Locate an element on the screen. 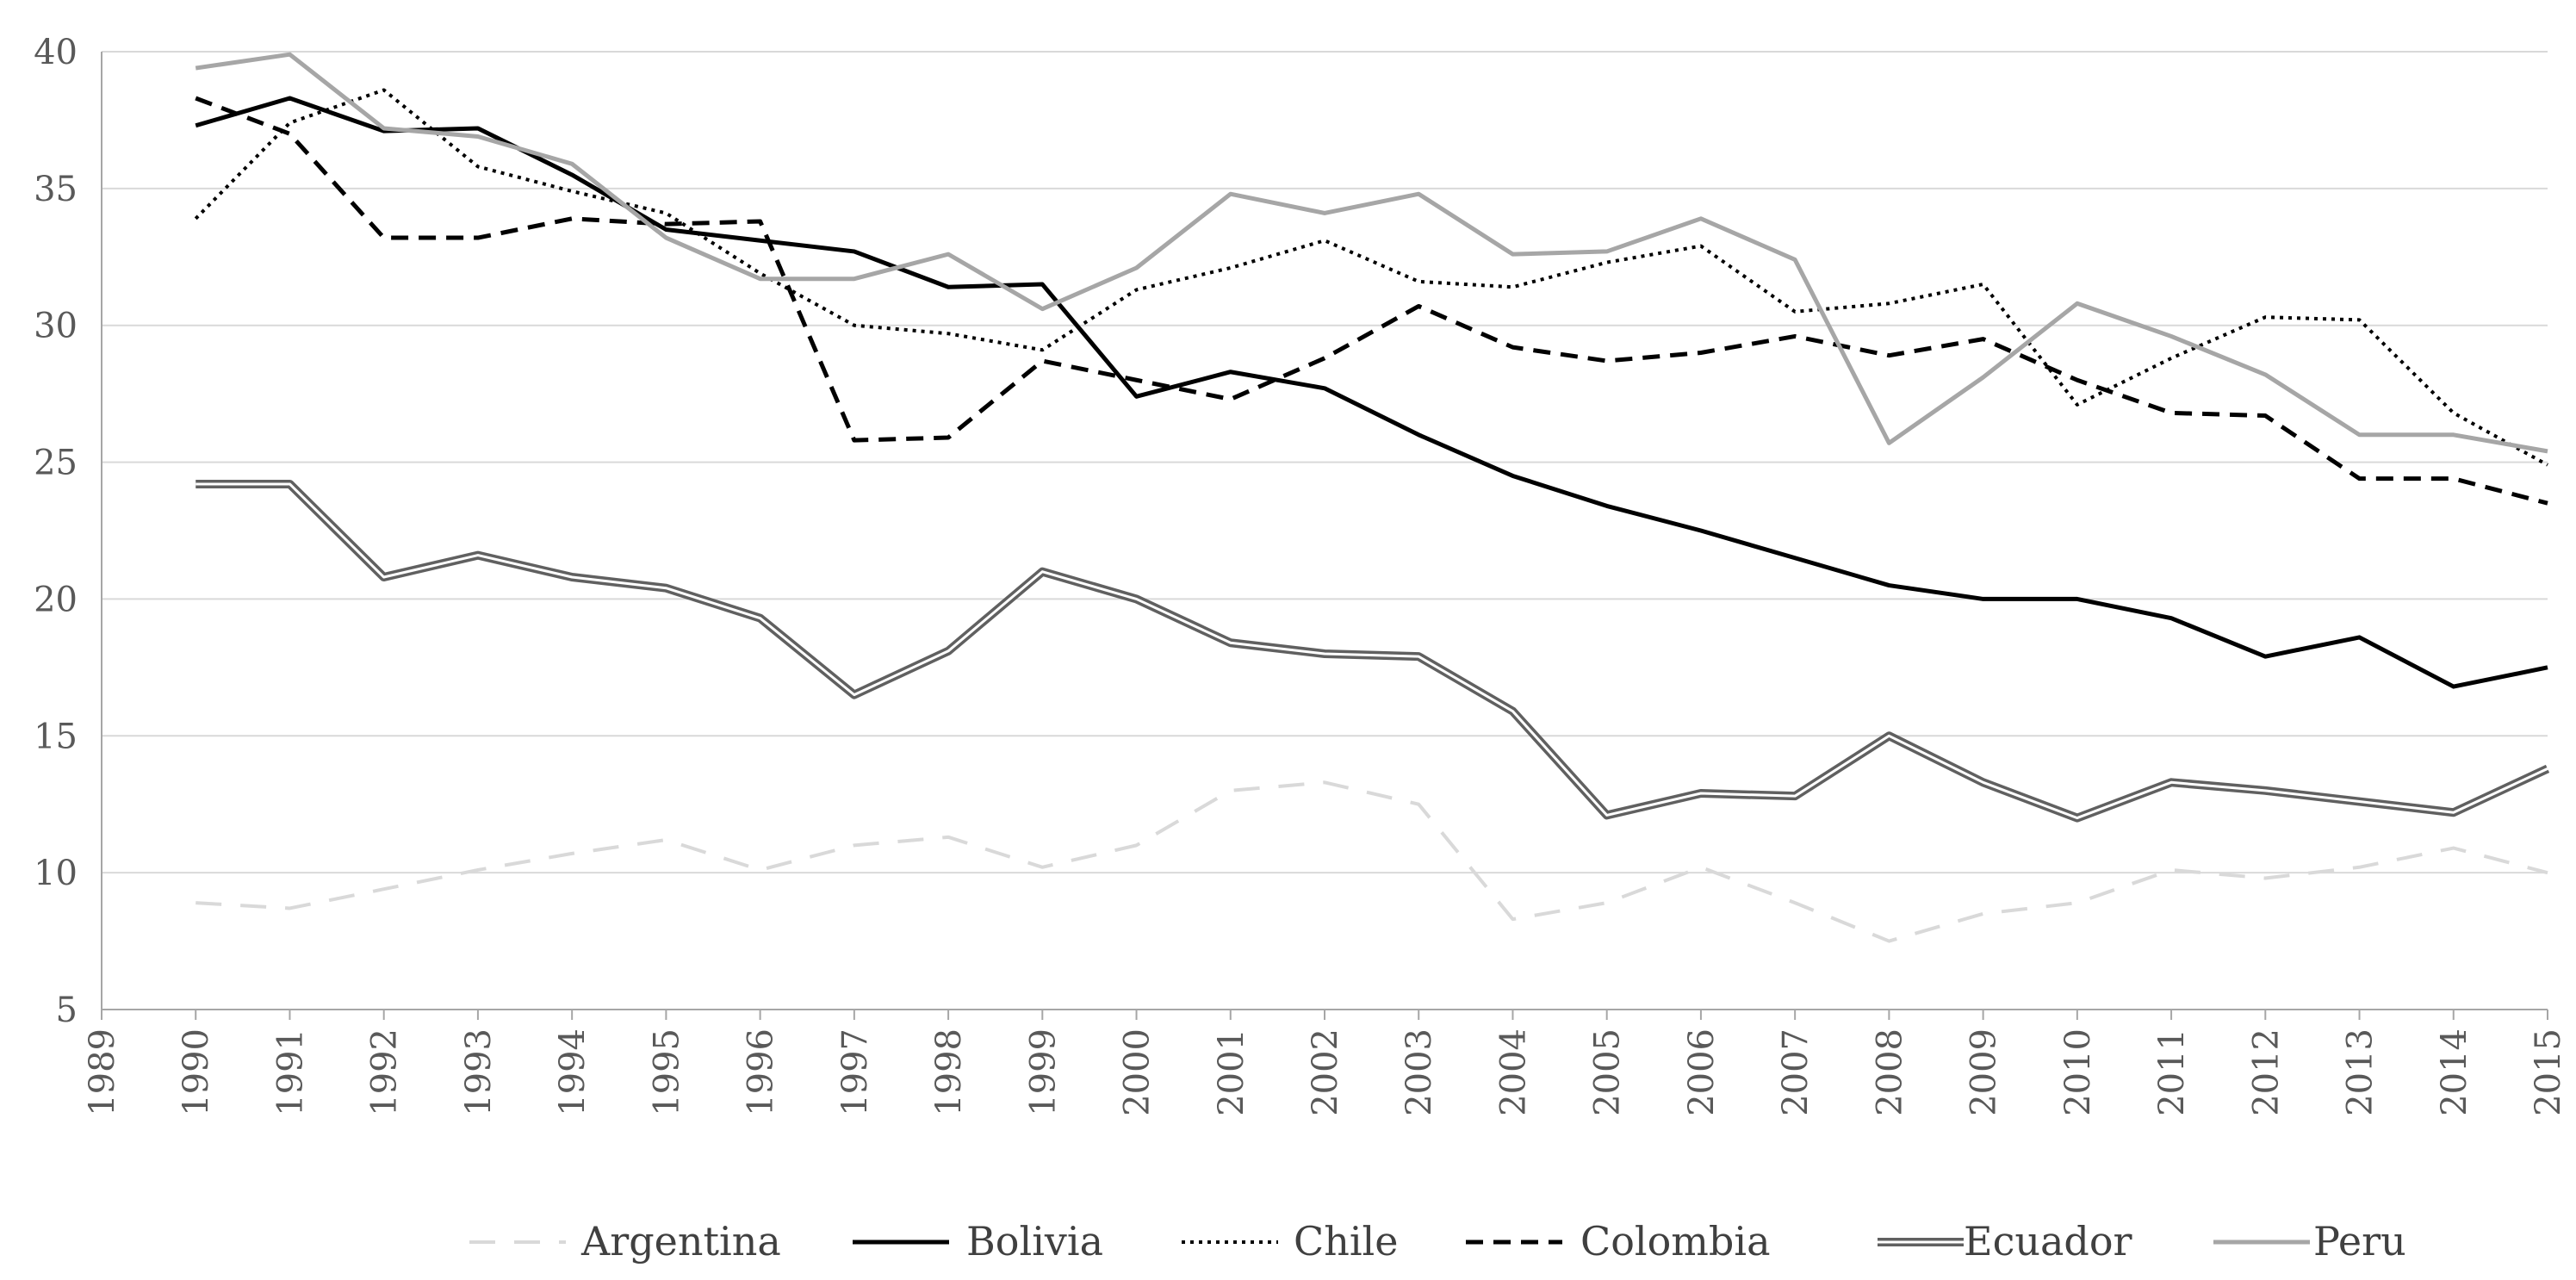  y-tick-label: 15 is located at coordinates (56, 736).